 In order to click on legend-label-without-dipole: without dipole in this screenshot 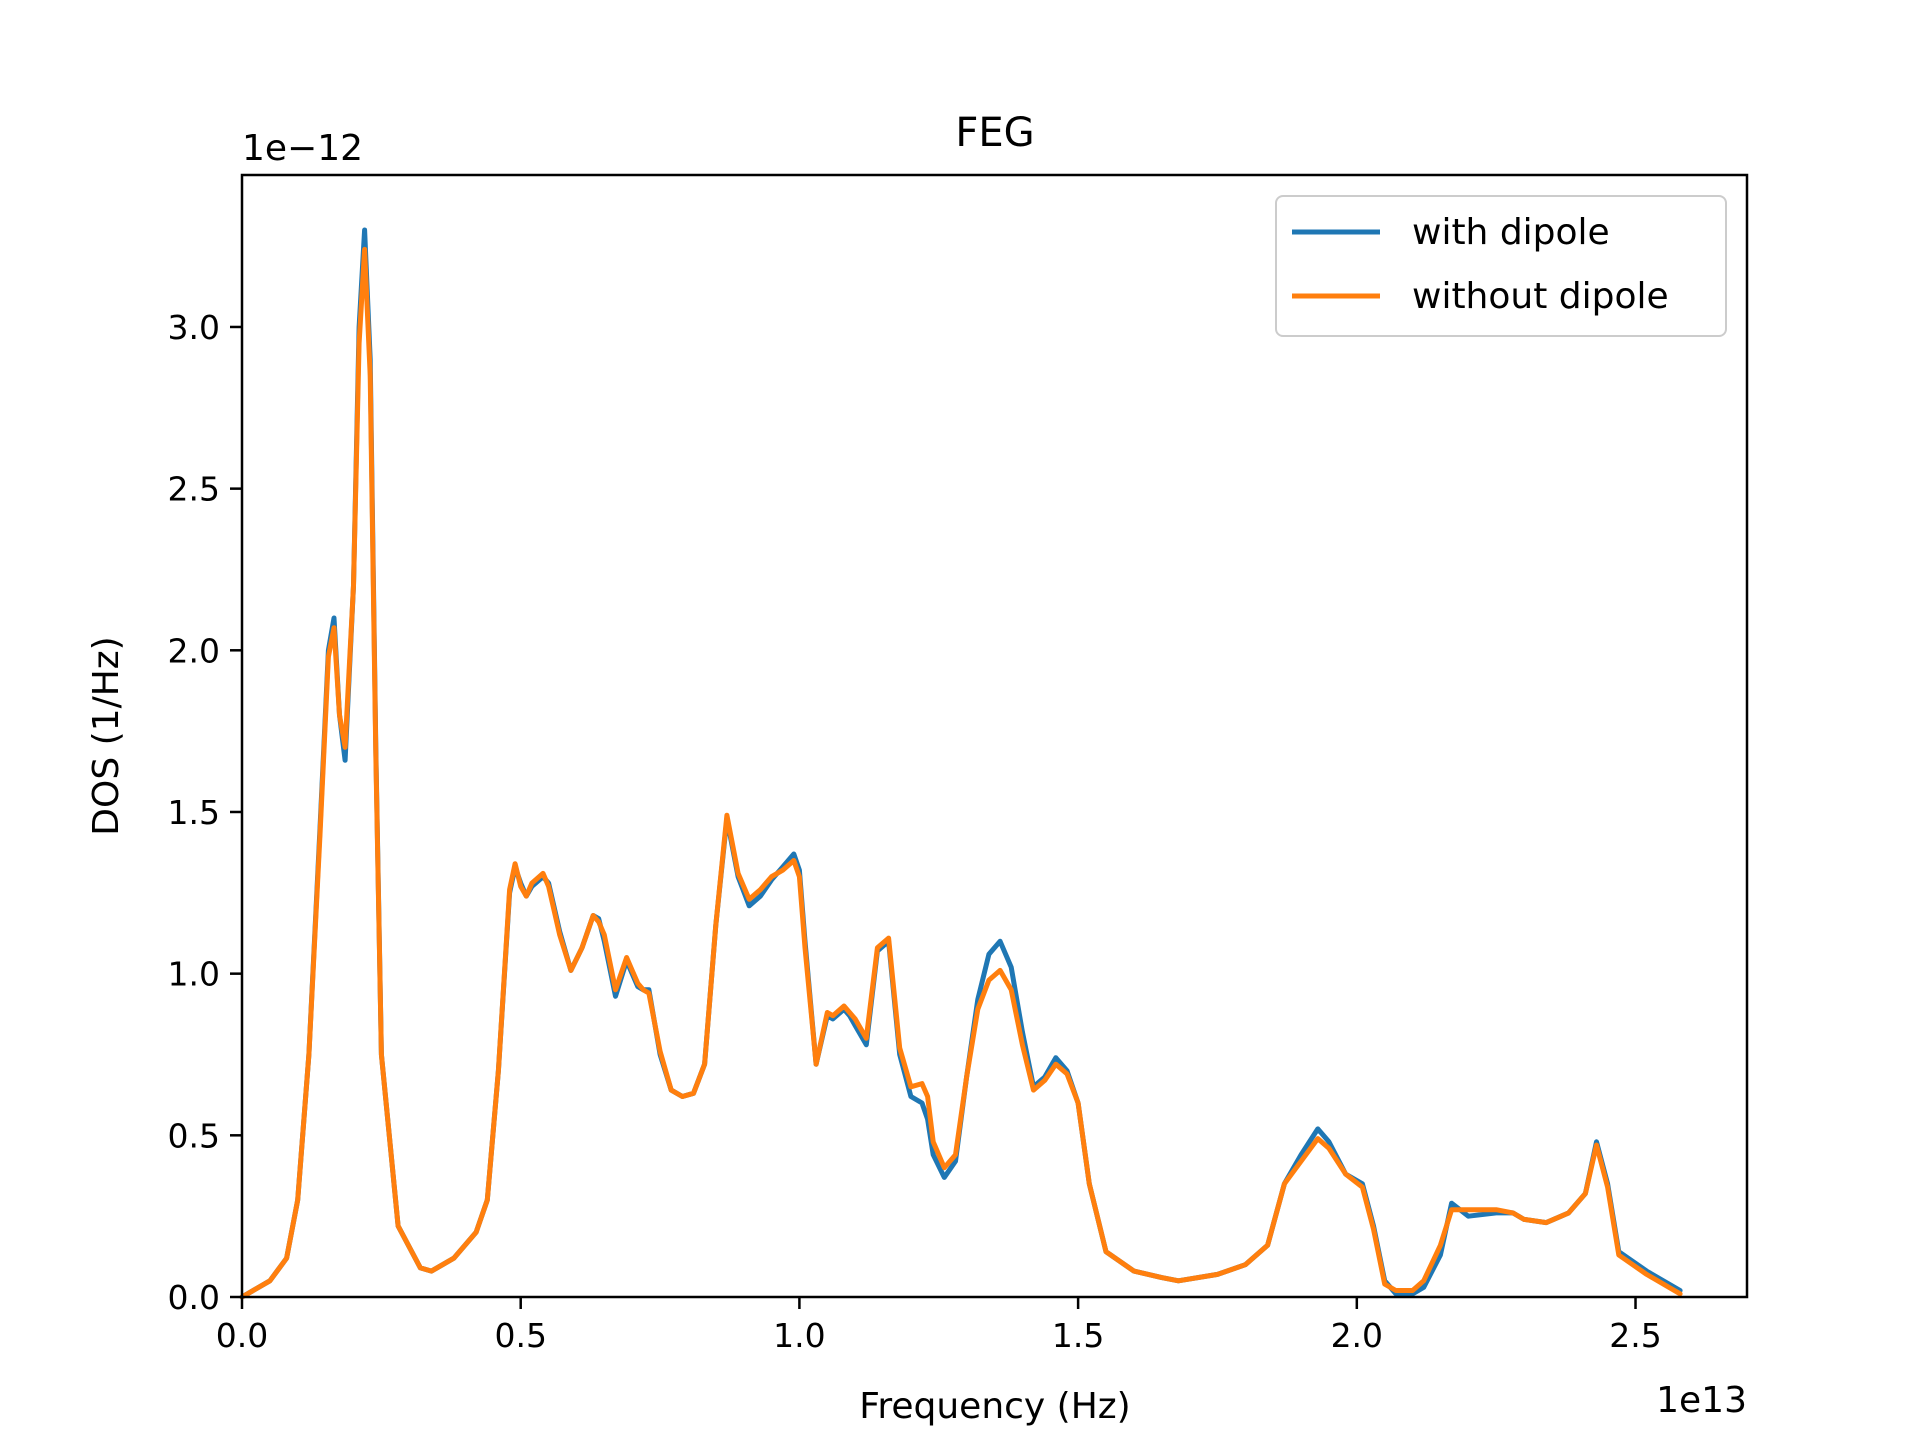, I will do `click(1540, 296)`.